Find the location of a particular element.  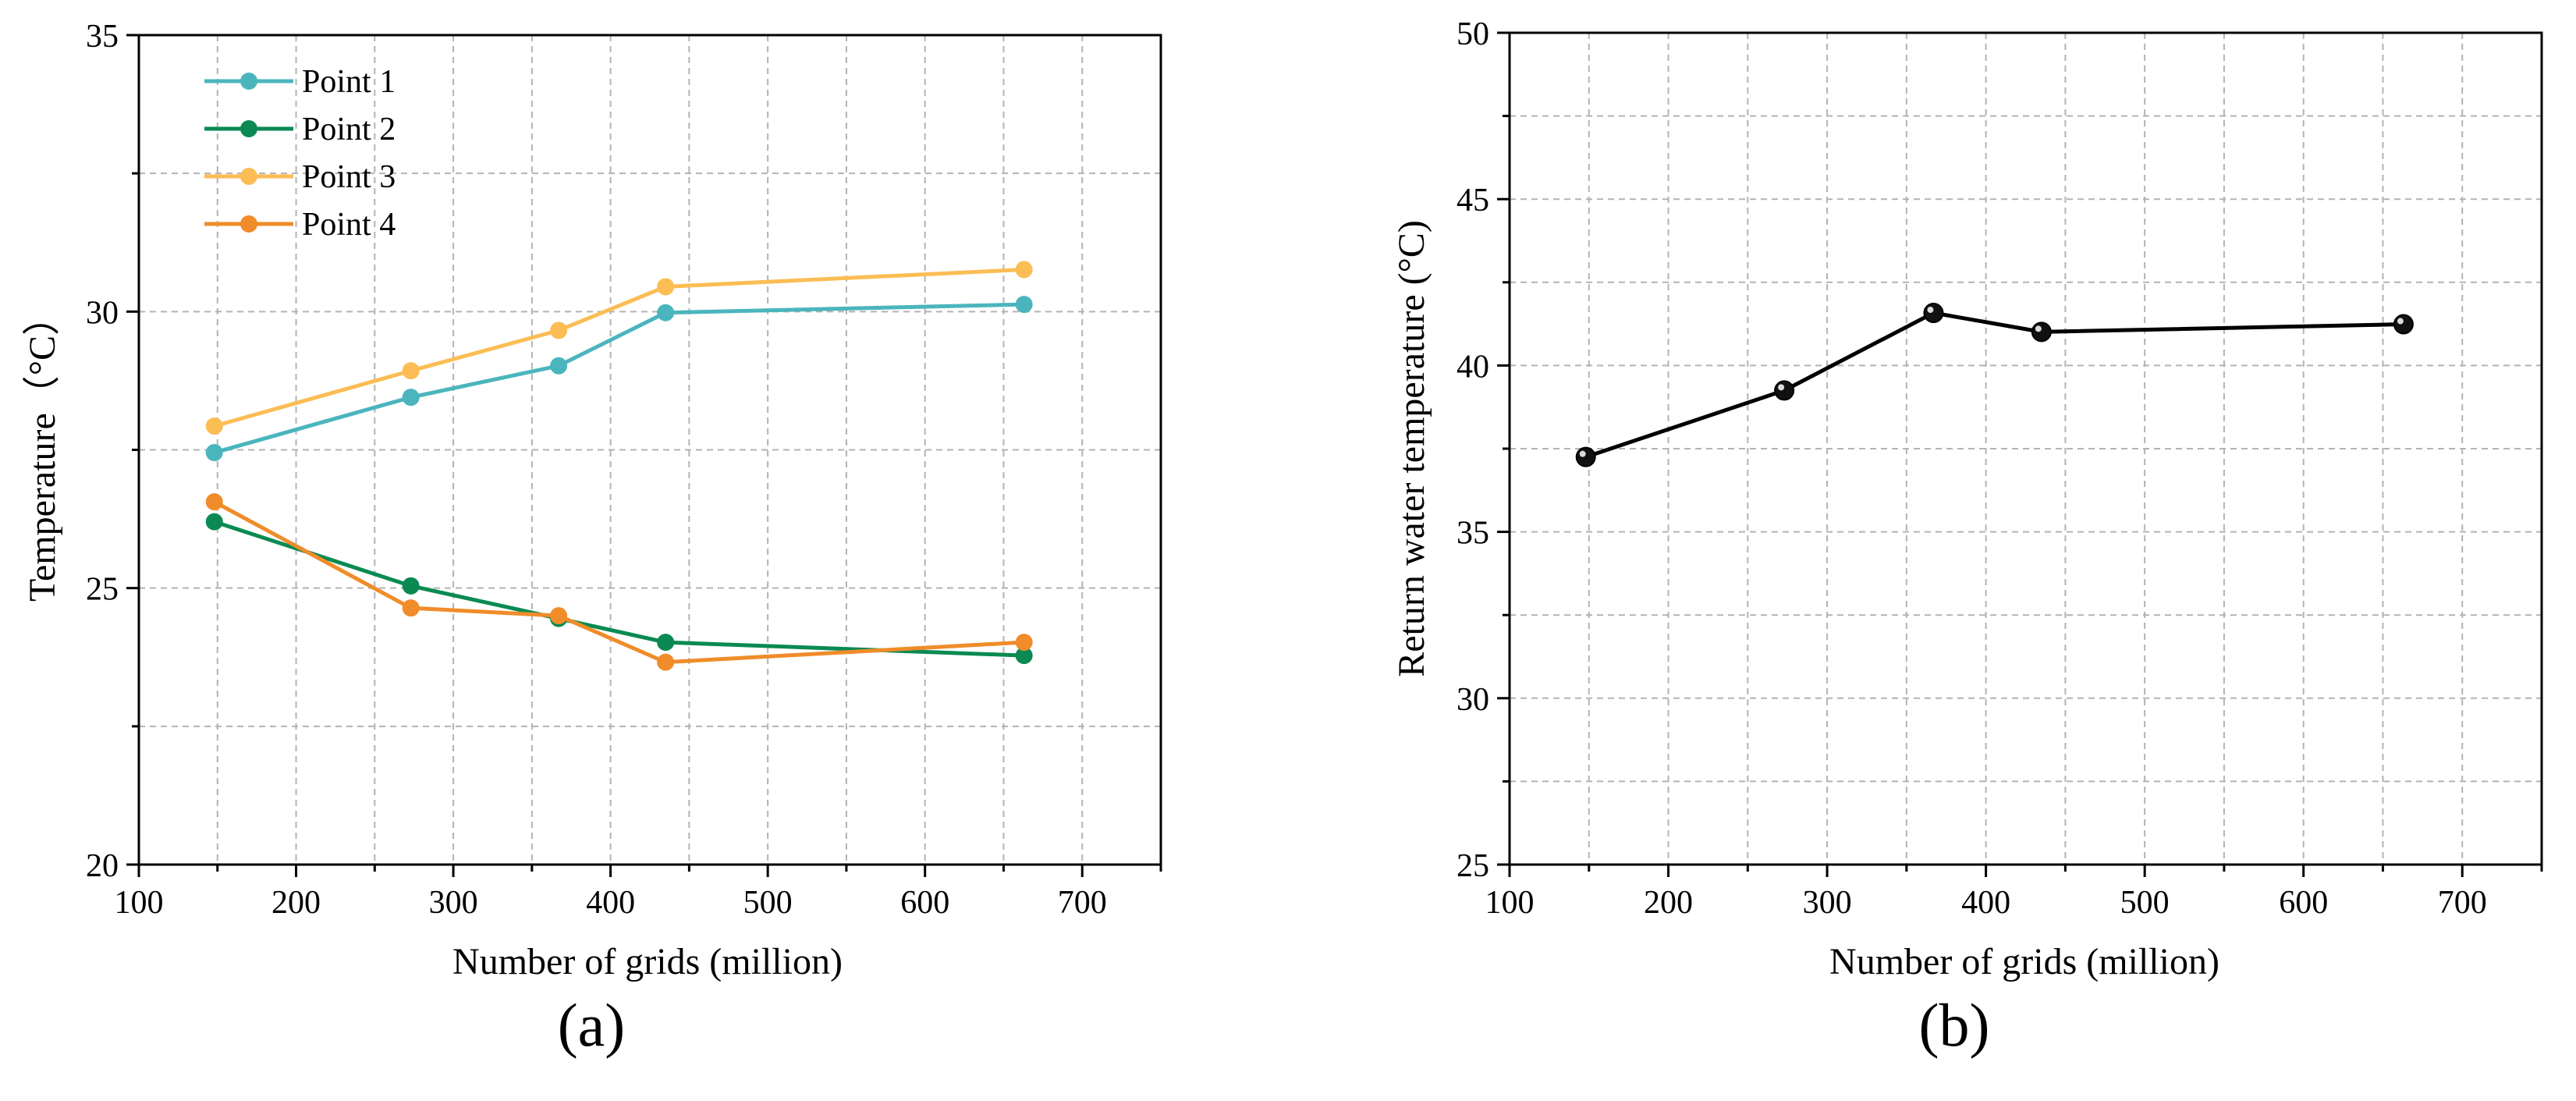

legend-label: Point 1 is located at coordinates (349, 82).